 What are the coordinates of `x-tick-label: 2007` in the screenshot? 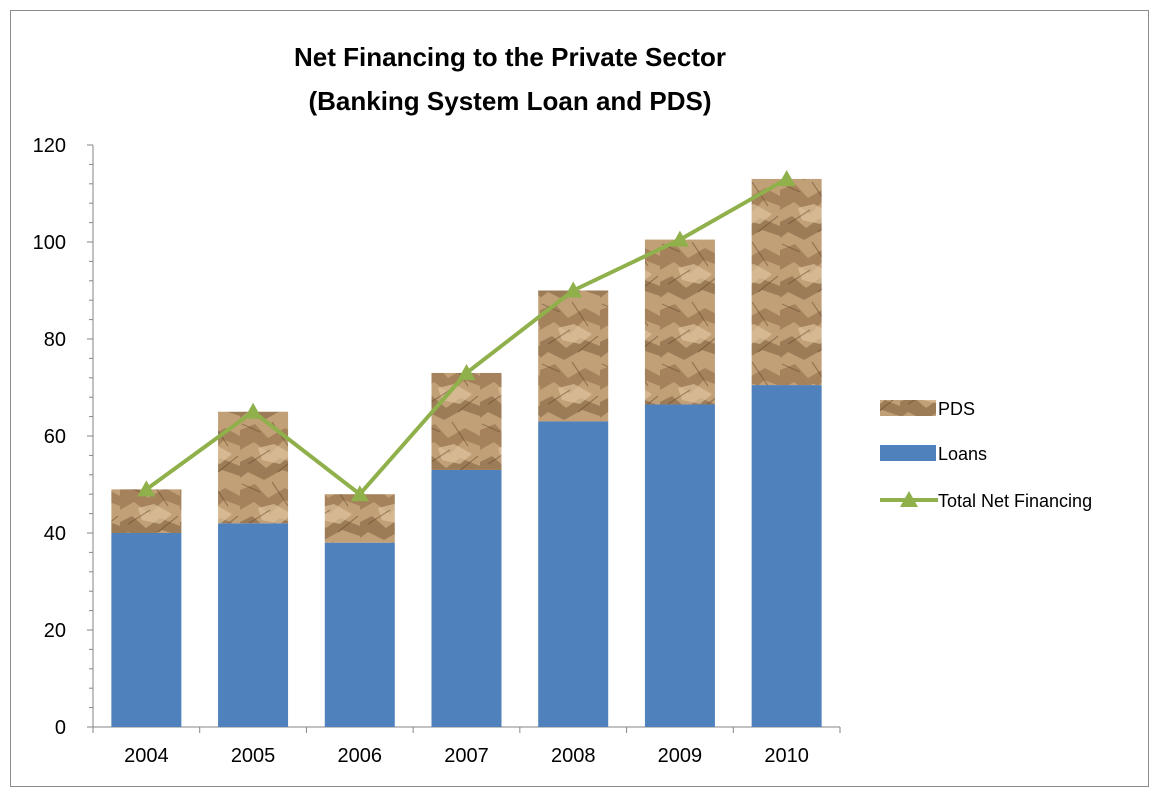 It's located at (466, 756).